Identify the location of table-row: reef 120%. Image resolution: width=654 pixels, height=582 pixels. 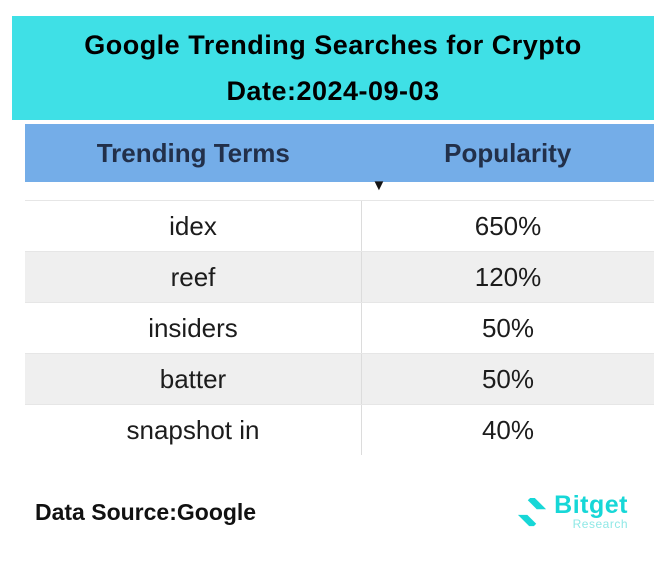
(339, 276).